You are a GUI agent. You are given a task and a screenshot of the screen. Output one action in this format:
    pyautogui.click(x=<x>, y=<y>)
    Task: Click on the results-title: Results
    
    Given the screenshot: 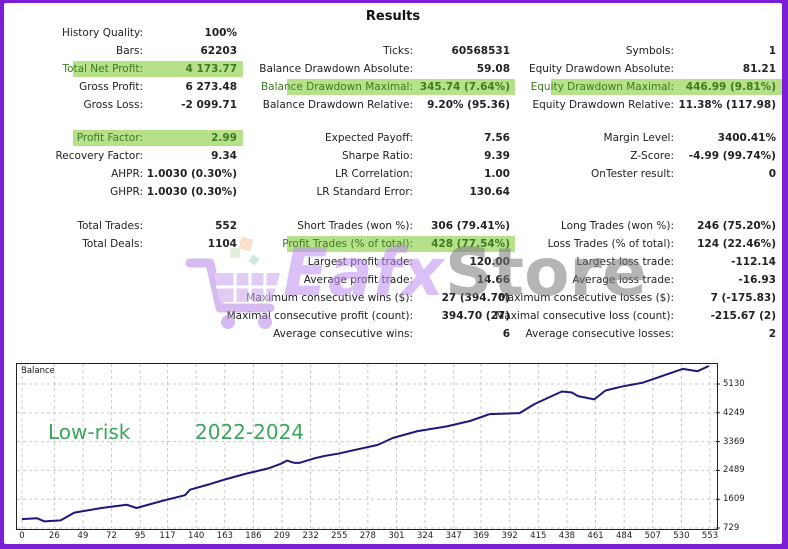 What is the action you would take?
    pyautogui.click(x=393, y=16)
    